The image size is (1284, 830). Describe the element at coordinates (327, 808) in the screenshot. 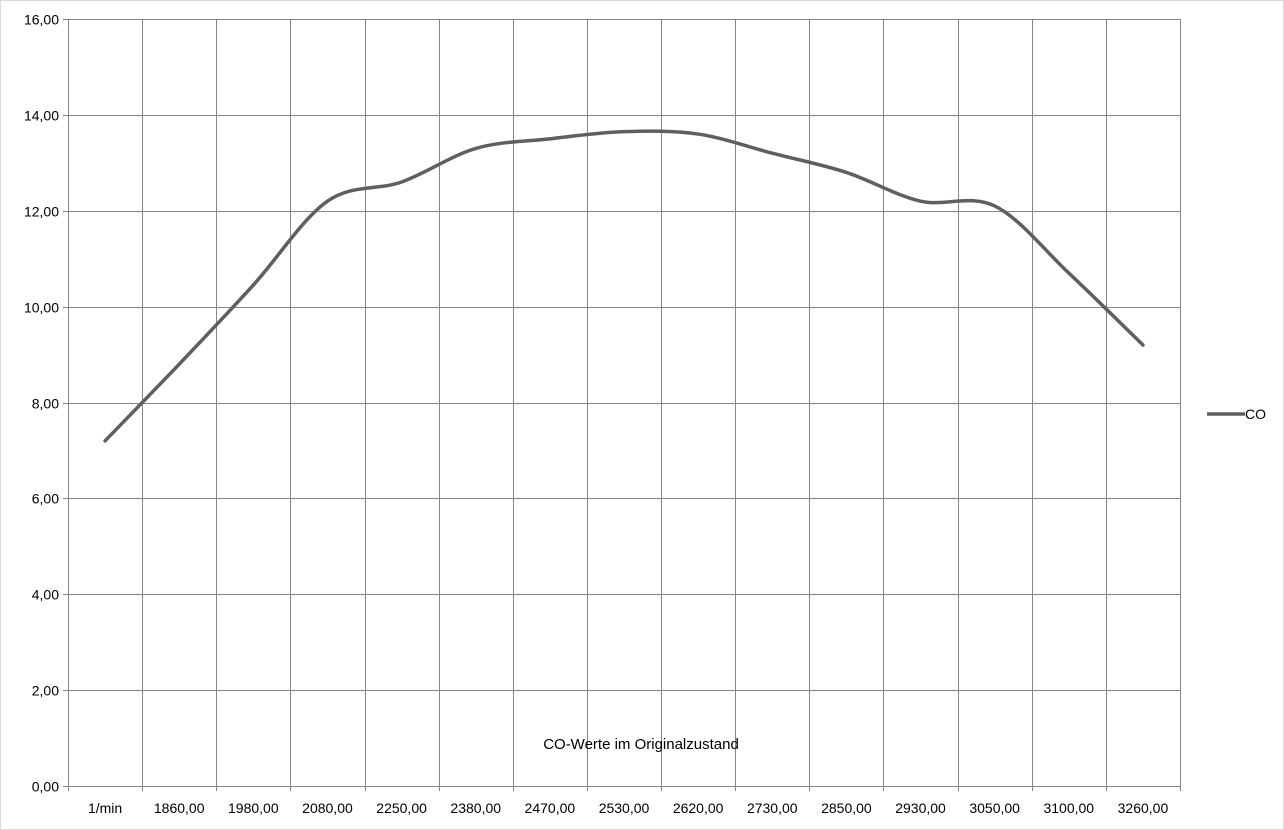

I see `x-tick-label: 2080,00` at that location.